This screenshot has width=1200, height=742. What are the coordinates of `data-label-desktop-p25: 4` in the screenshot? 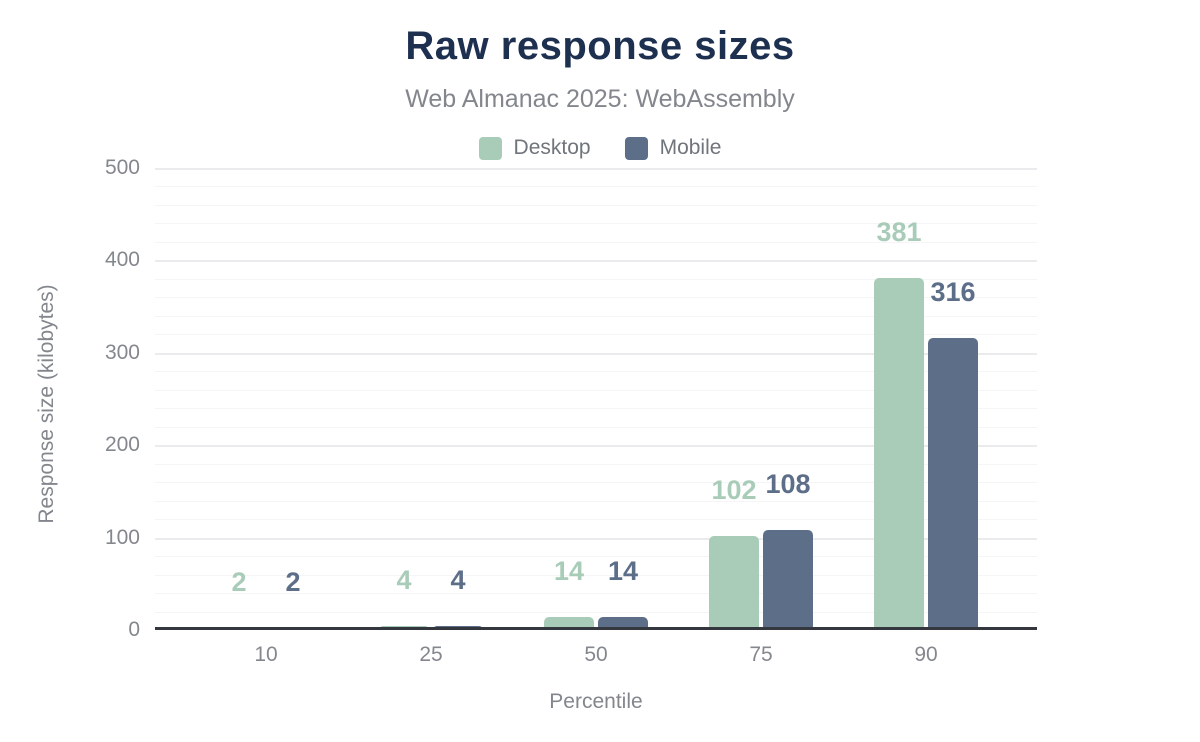 It's located at (404, 580).